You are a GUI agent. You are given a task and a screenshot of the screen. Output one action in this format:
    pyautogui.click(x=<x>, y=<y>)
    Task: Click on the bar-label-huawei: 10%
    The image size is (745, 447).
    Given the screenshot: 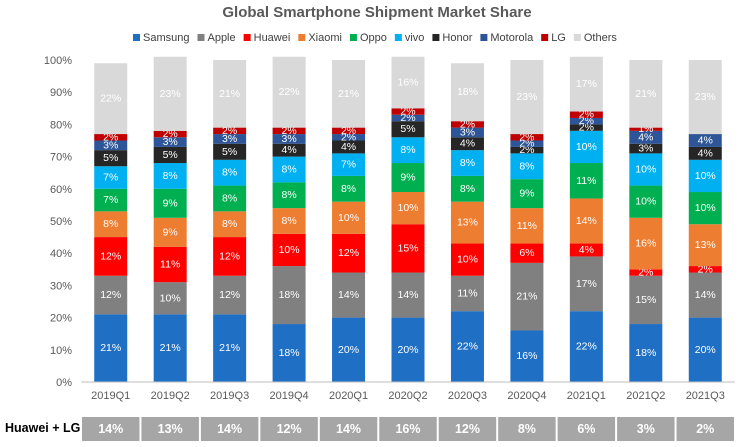 What is the action you would take?
    pyautogui.click(x=467, y=260)
    